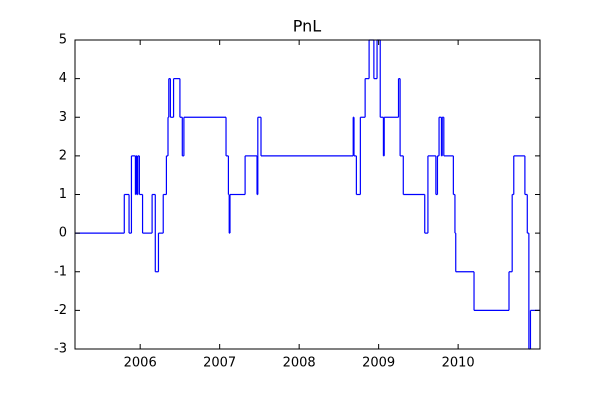 The height and width of the screenshot is (400, 600). What do you see at coordinates (219, 363) in the screenshot?
I see `x-tick-label: 2007` at bounding box center [219, 363].